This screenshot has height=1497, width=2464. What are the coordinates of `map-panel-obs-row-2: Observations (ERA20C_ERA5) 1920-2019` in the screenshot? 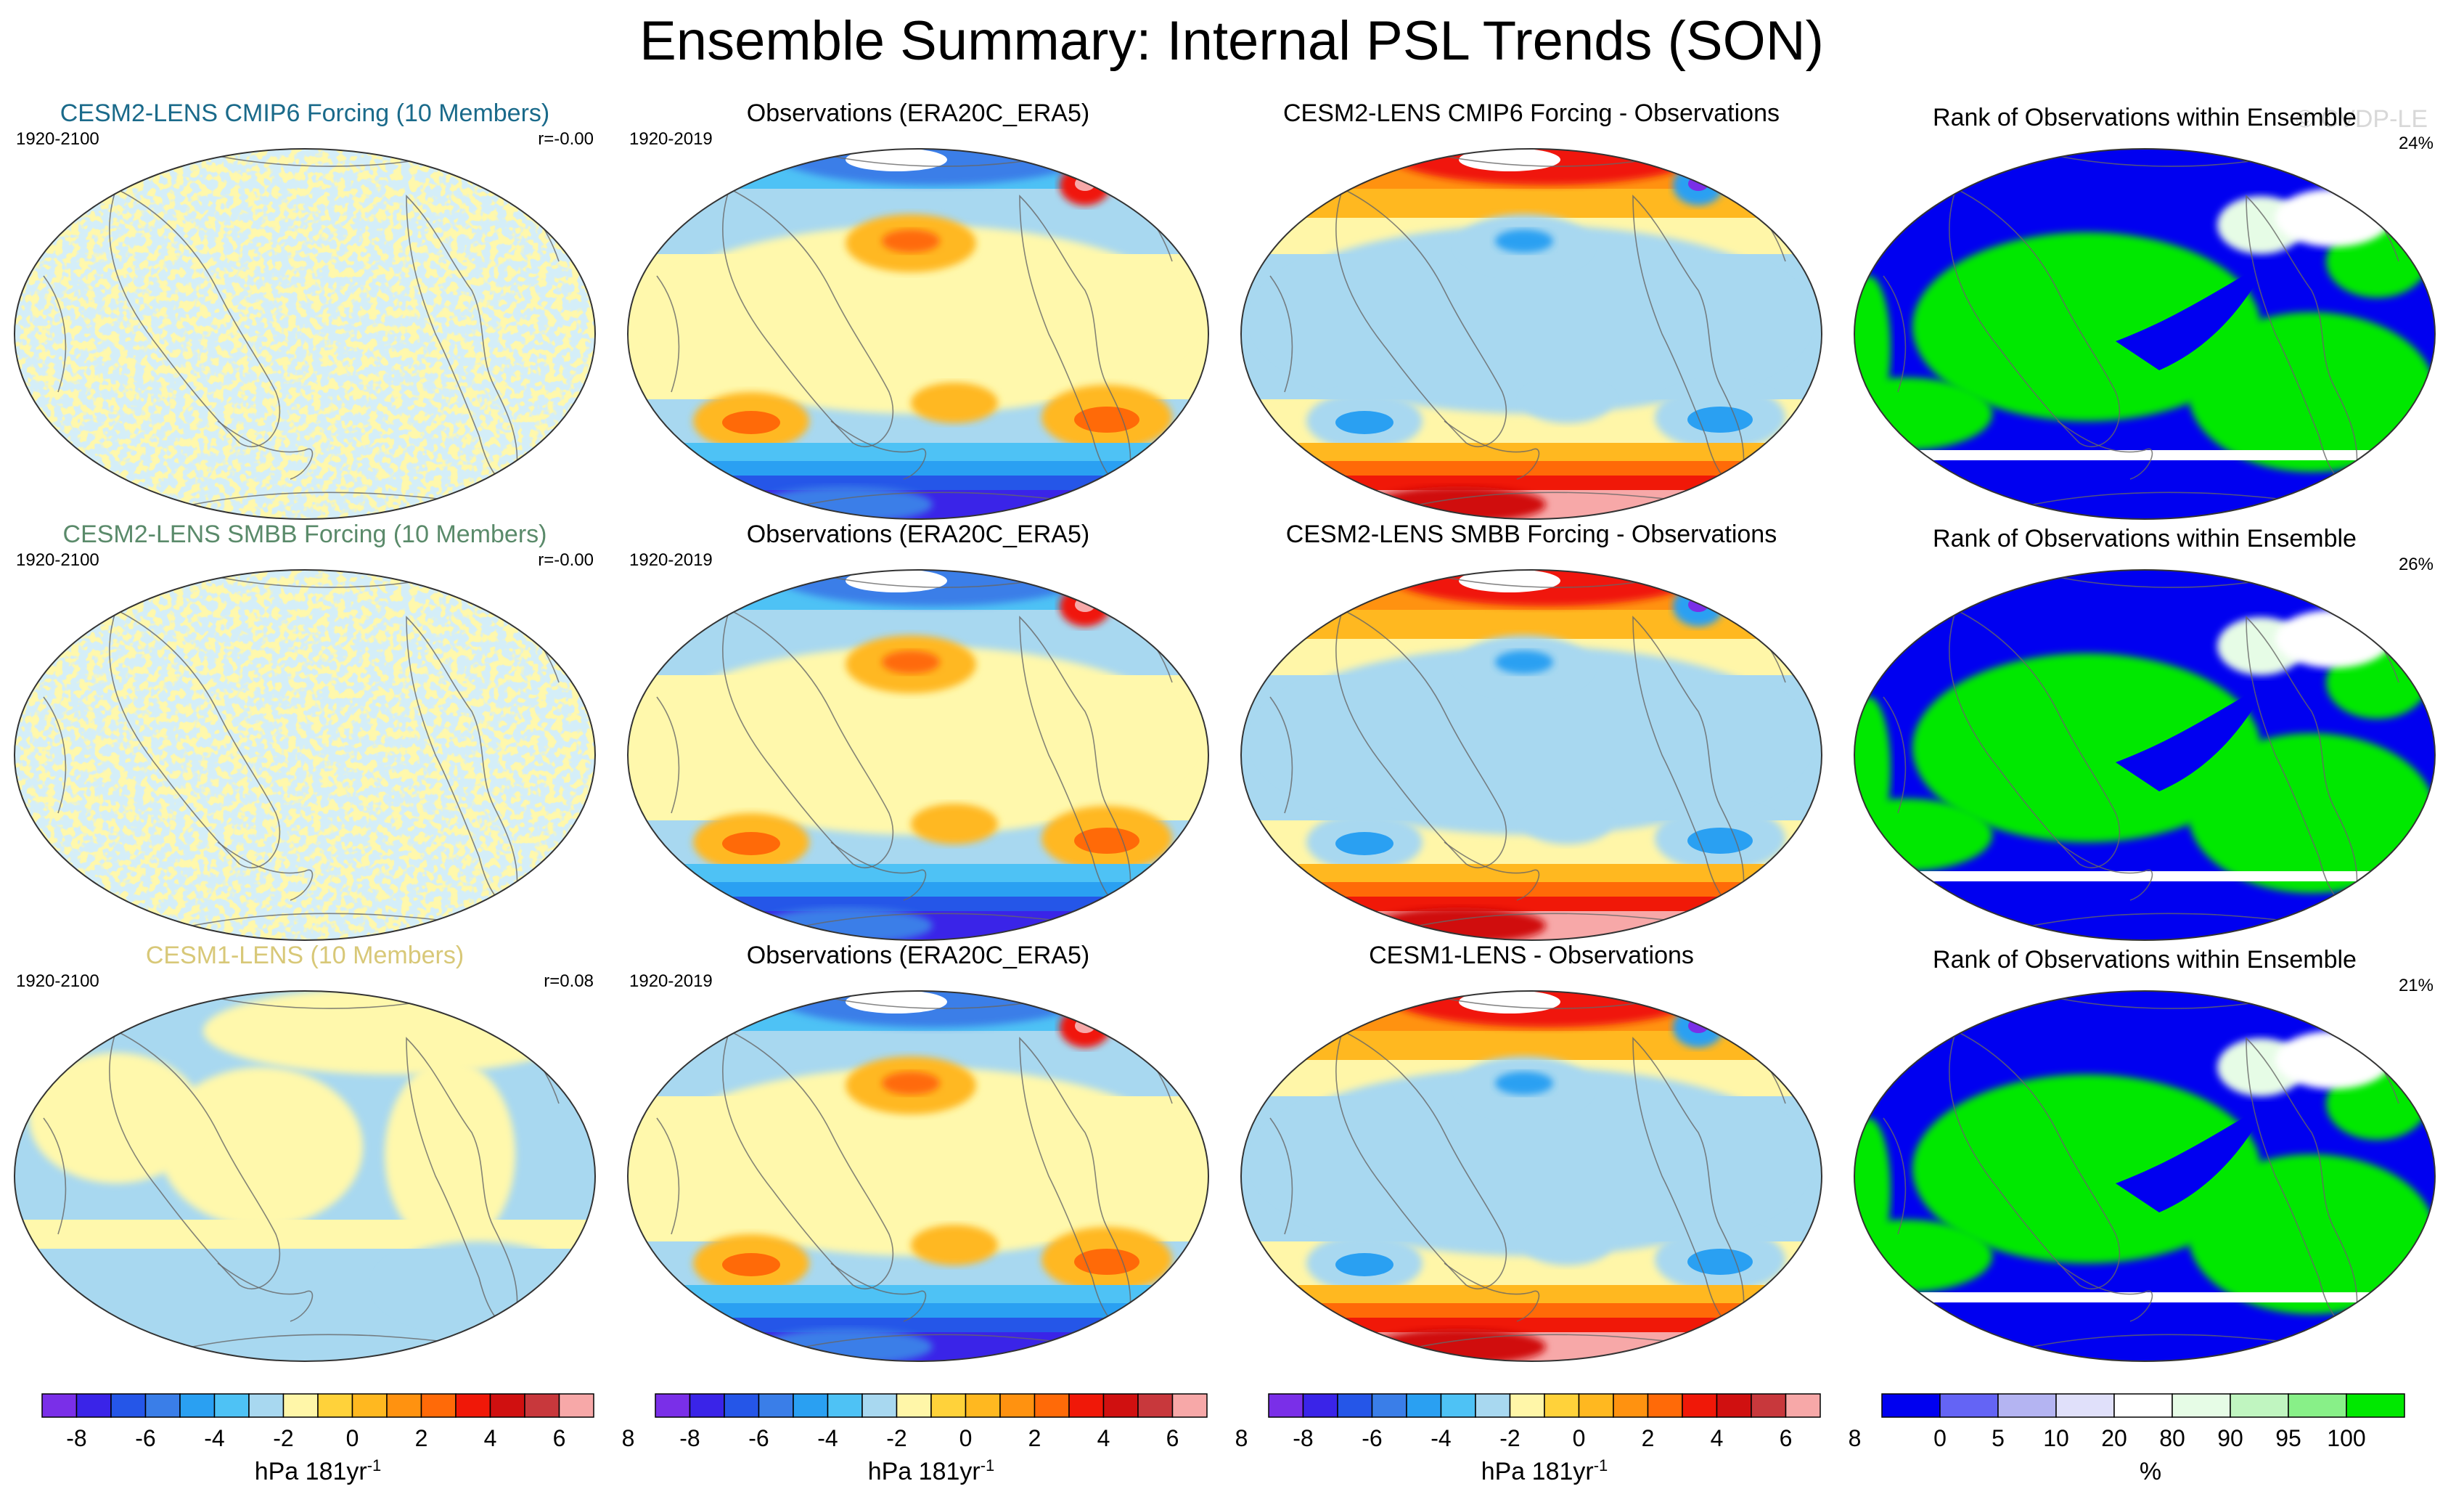 It's located at (918, 731).